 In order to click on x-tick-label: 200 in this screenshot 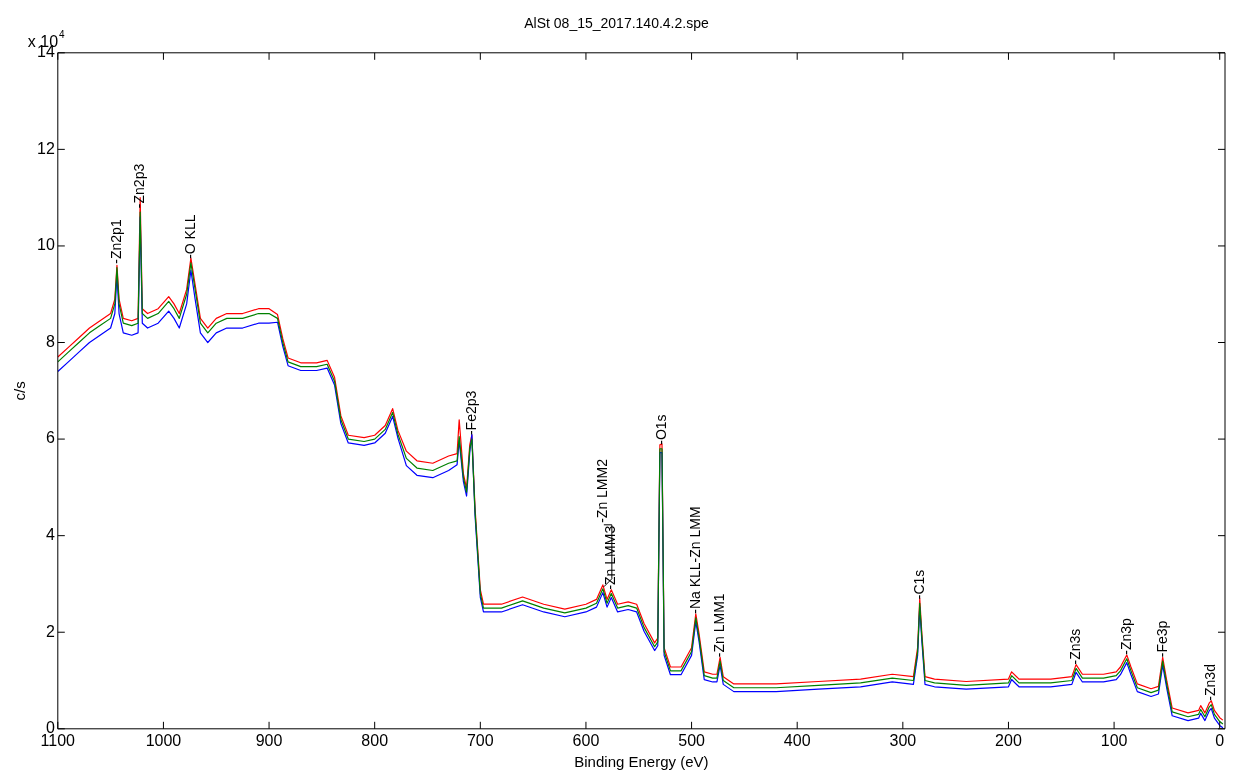, I will do `click(1008, 740)`.